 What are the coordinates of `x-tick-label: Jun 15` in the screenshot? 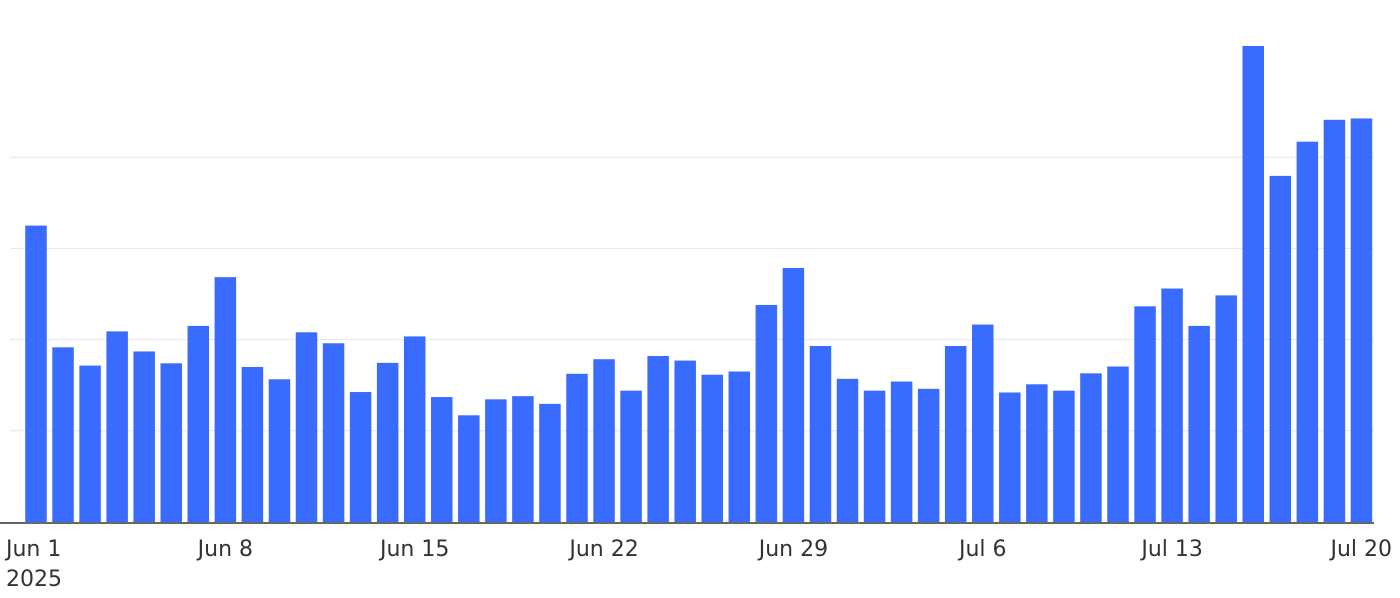 It's located at (413, 549).